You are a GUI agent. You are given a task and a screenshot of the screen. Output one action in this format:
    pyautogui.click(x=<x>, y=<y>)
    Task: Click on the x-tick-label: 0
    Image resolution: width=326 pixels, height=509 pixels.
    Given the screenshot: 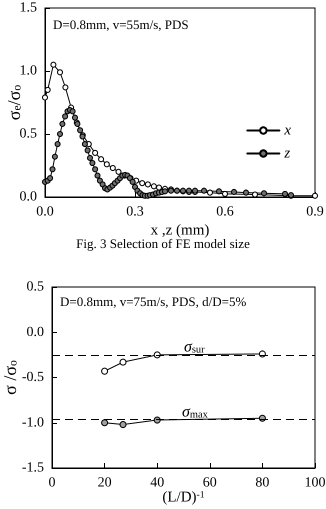 What is the action you would take?
    pyautogui.click(x=52, y=483)
    